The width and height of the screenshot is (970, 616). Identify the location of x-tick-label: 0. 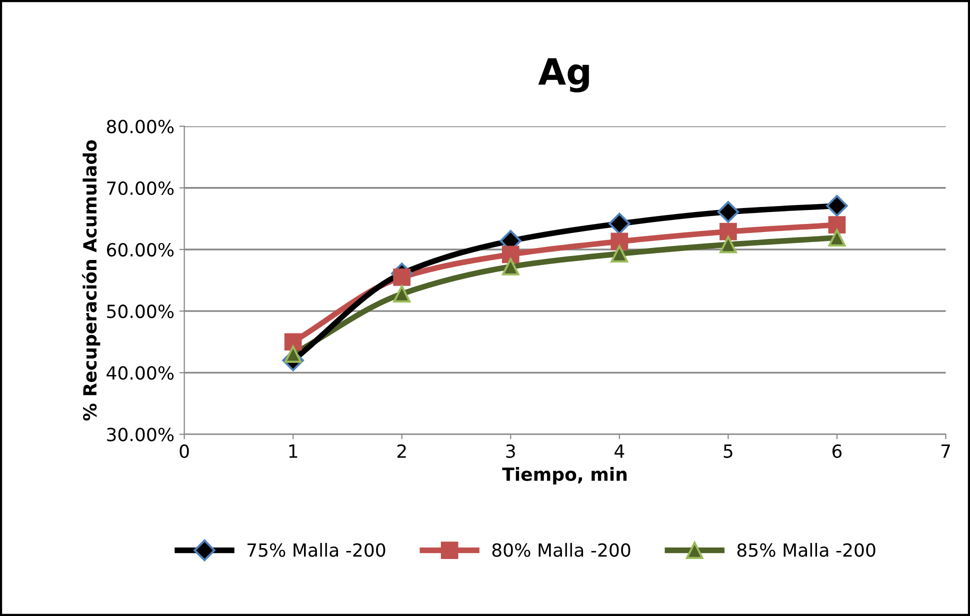
(184, 451).